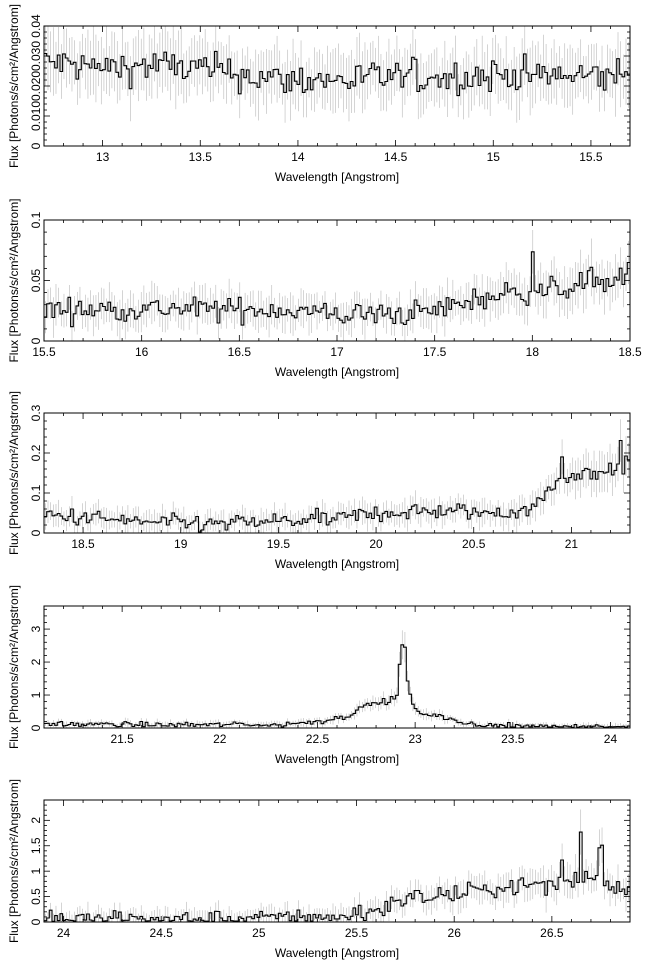 This screenshot has width=653, height=972. Describe the element at coordinates (357, 933) in the screenshot. I see `x-tick-label: 25.5` at that location.